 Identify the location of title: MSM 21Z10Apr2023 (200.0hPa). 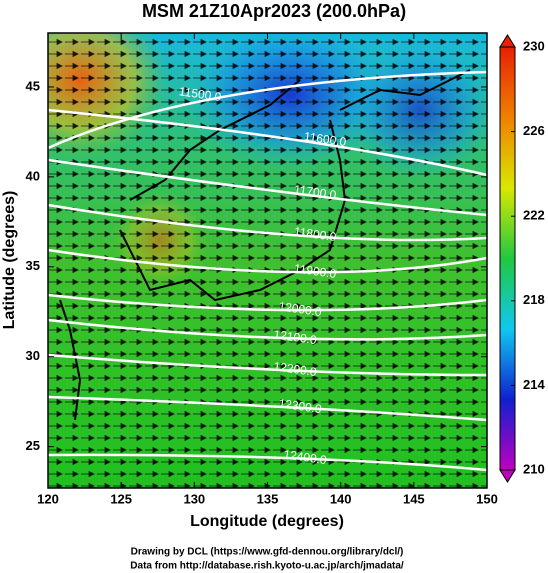
(274, 11).